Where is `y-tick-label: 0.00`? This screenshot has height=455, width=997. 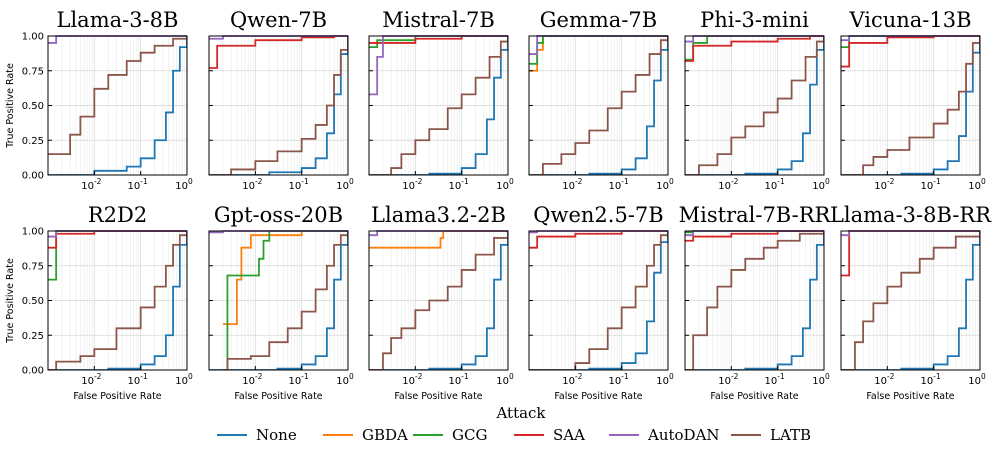
y-tick-label: 0.00 is located at coordinates (33, 176).